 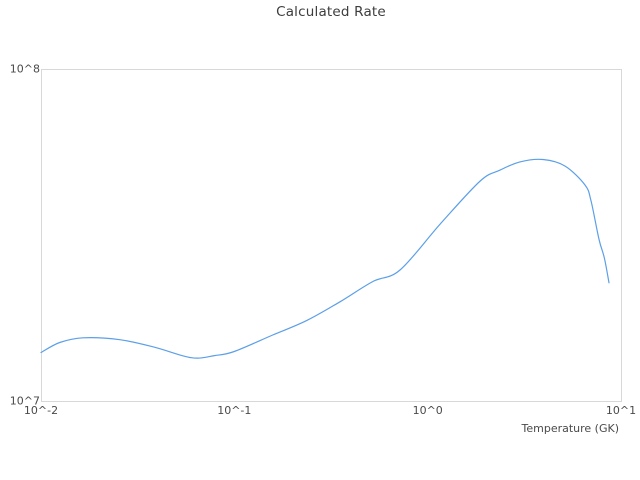 I want to click on x-tick-label: 10^1, so click(x=621, y=410).